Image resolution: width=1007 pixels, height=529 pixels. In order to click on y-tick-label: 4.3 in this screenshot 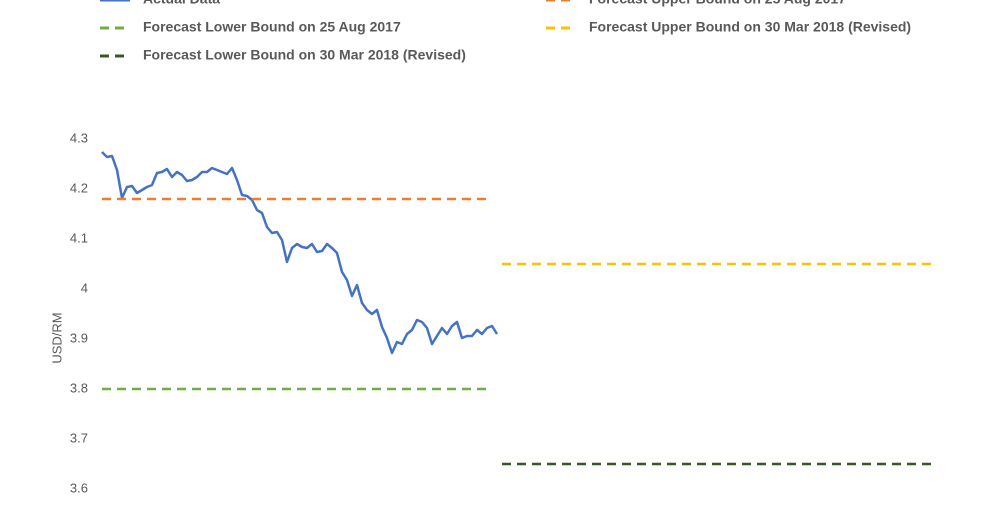, I will do `click(79, 137)`.